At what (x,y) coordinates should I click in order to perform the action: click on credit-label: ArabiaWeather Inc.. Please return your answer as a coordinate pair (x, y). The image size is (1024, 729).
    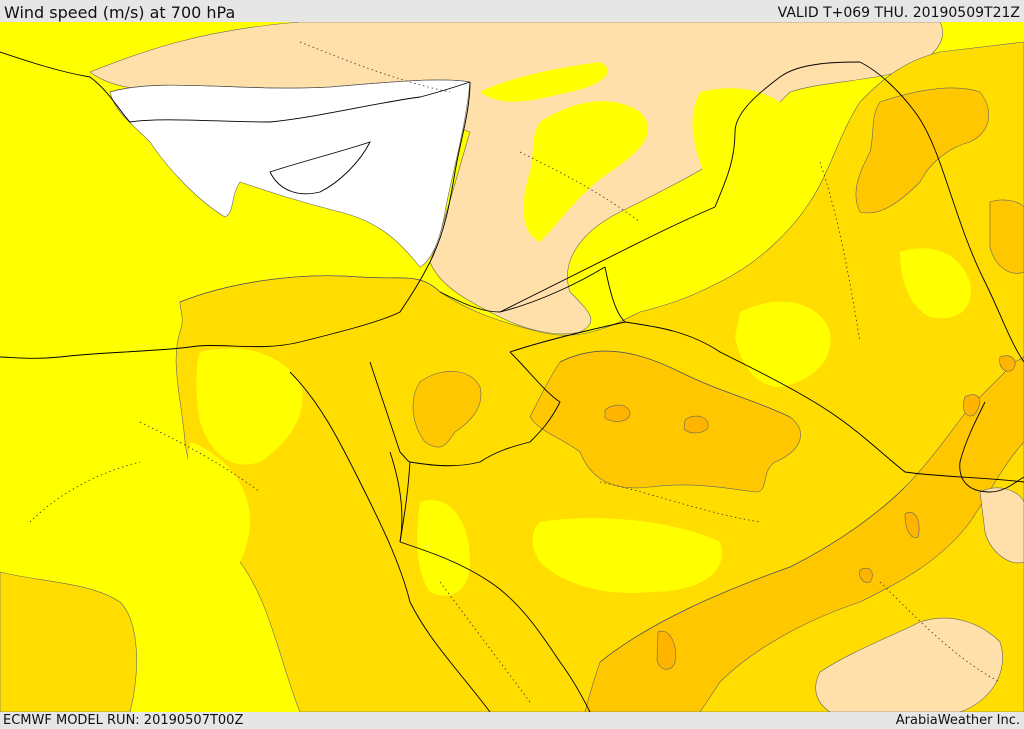
    Looking at the image, I should click on (957, 720).